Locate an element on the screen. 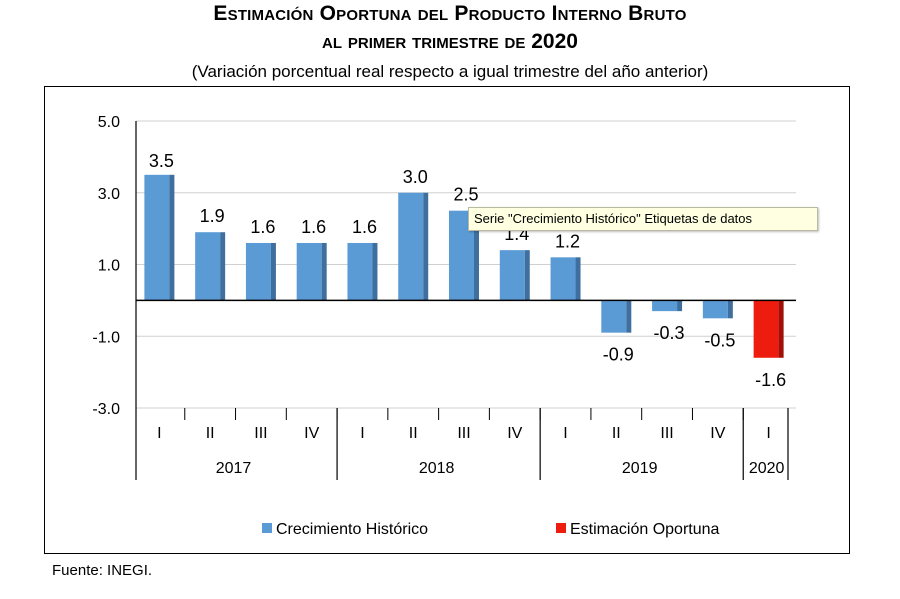  y-tick-label: 5.0 is located at coordinates (109, 122).